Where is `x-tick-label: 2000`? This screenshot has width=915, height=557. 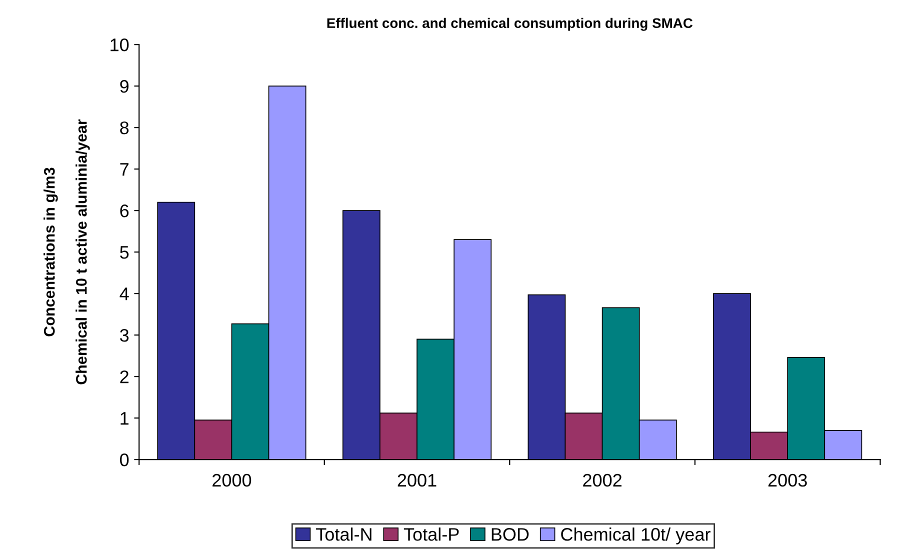 x-tick-label: 2000 is located at coordinates (232, 480).